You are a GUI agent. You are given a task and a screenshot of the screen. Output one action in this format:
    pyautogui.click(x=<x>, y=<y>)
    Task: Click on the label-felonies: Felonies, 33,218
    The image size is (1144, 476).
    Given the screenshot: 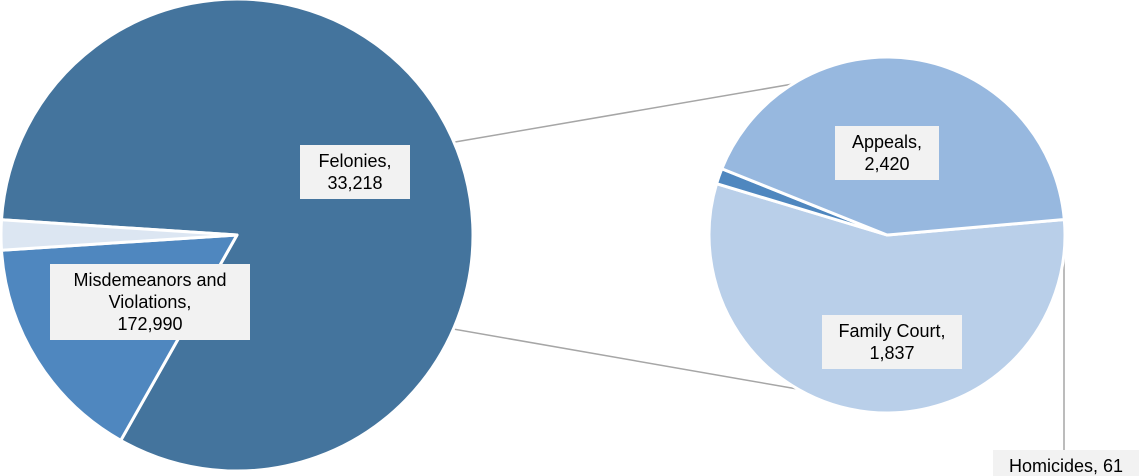 What is the action you would take?
    pyautogui.click(x=354, y=172)
    